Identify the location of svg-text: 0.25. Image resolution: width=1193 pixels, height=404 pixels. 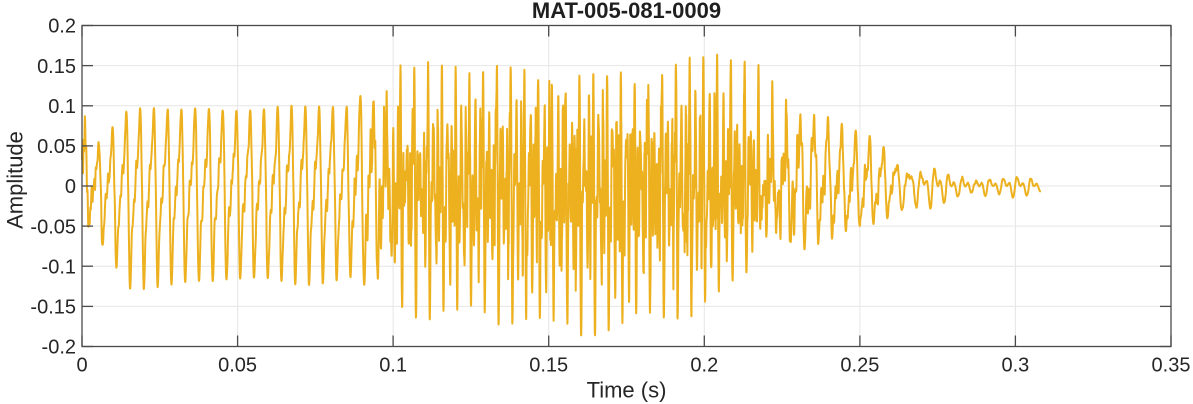
(859, 366).